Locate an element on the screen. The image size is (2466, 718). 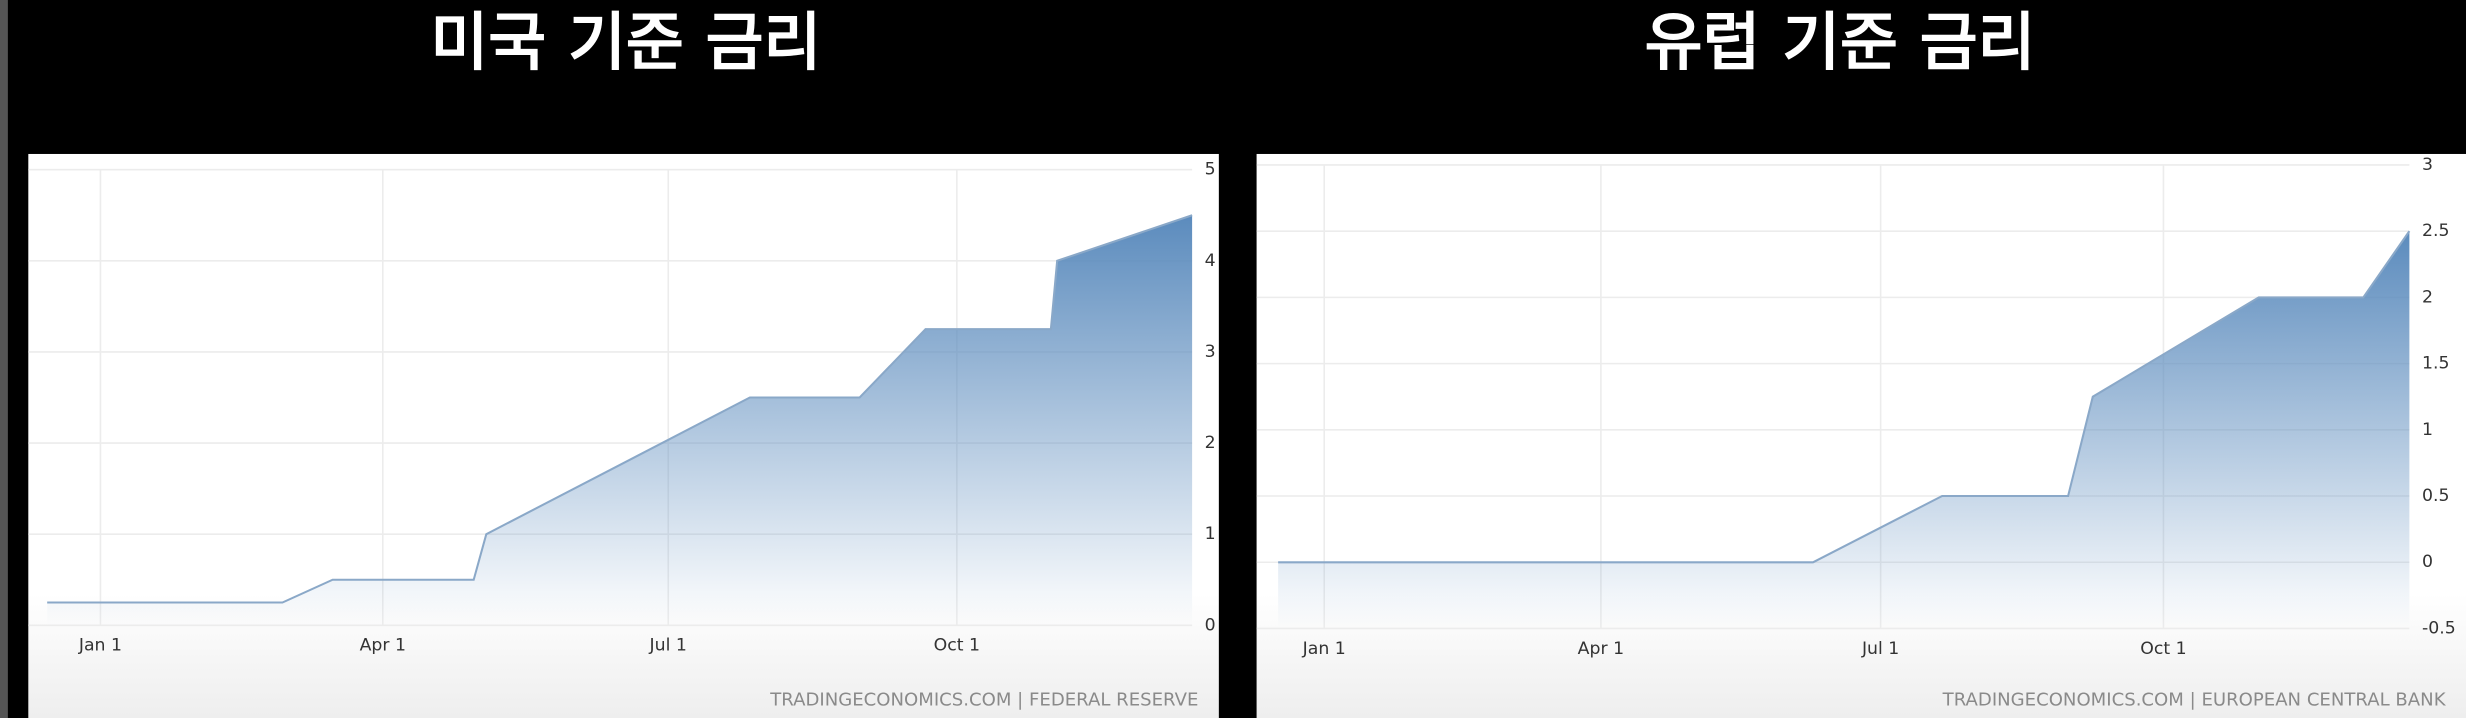
y-tick-label: 1.5 is located at coordinates (2435, 364).